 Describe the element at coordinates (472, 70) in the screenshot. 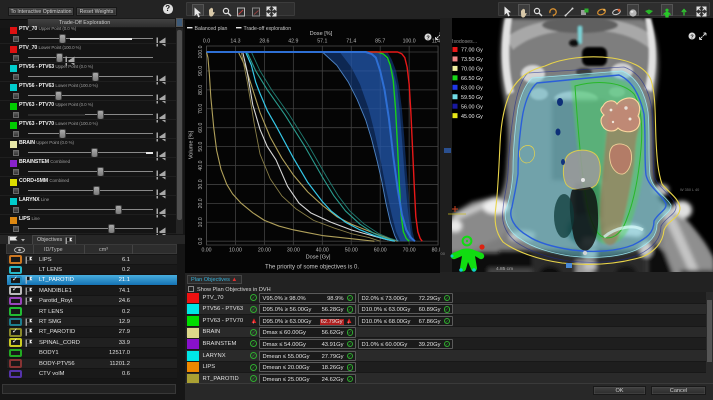

I see `svg-text: 70.00 Gy` at that location.